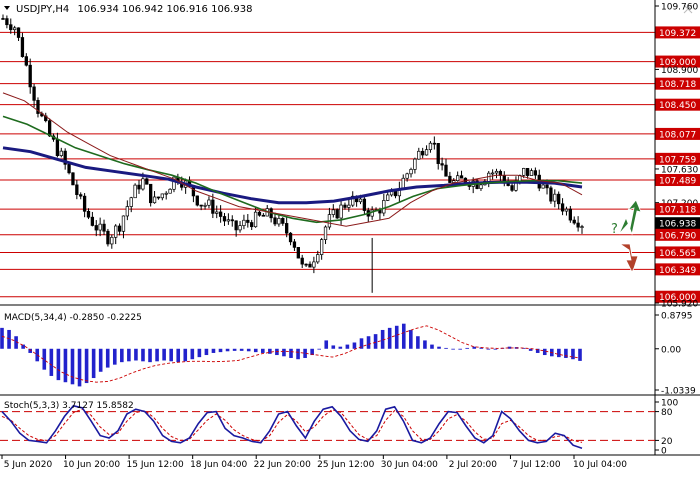 The image size is (700, 500). Describe the element at coordinates (677, 85) in the screenshot. I see `level-price-label: 108.718` at that location.